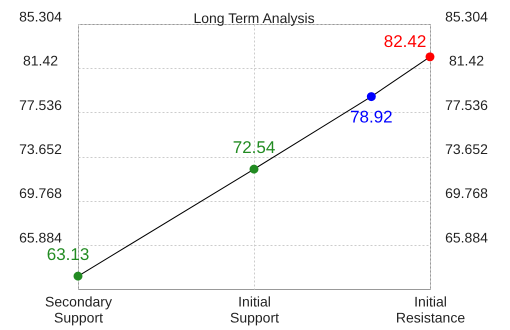 The height and width of the screenshot is (330, 510). I want to click on y-tick-label: 77.536, so click(40, 104).